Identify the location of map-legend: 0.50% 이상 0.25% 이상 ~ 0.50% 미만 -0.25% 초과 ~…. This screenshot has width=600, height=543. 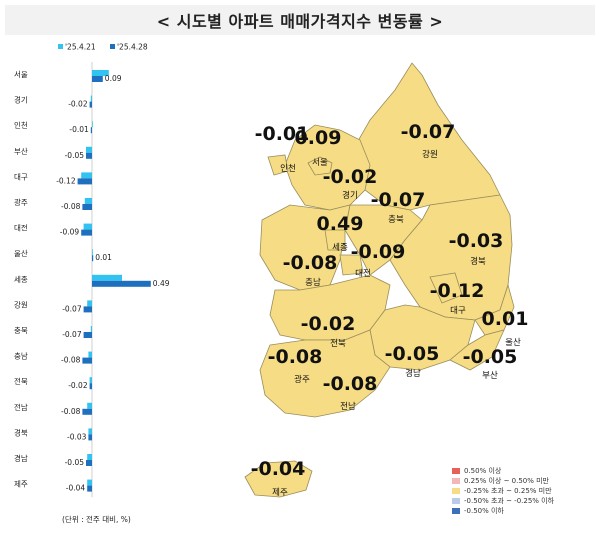
(522, 491).